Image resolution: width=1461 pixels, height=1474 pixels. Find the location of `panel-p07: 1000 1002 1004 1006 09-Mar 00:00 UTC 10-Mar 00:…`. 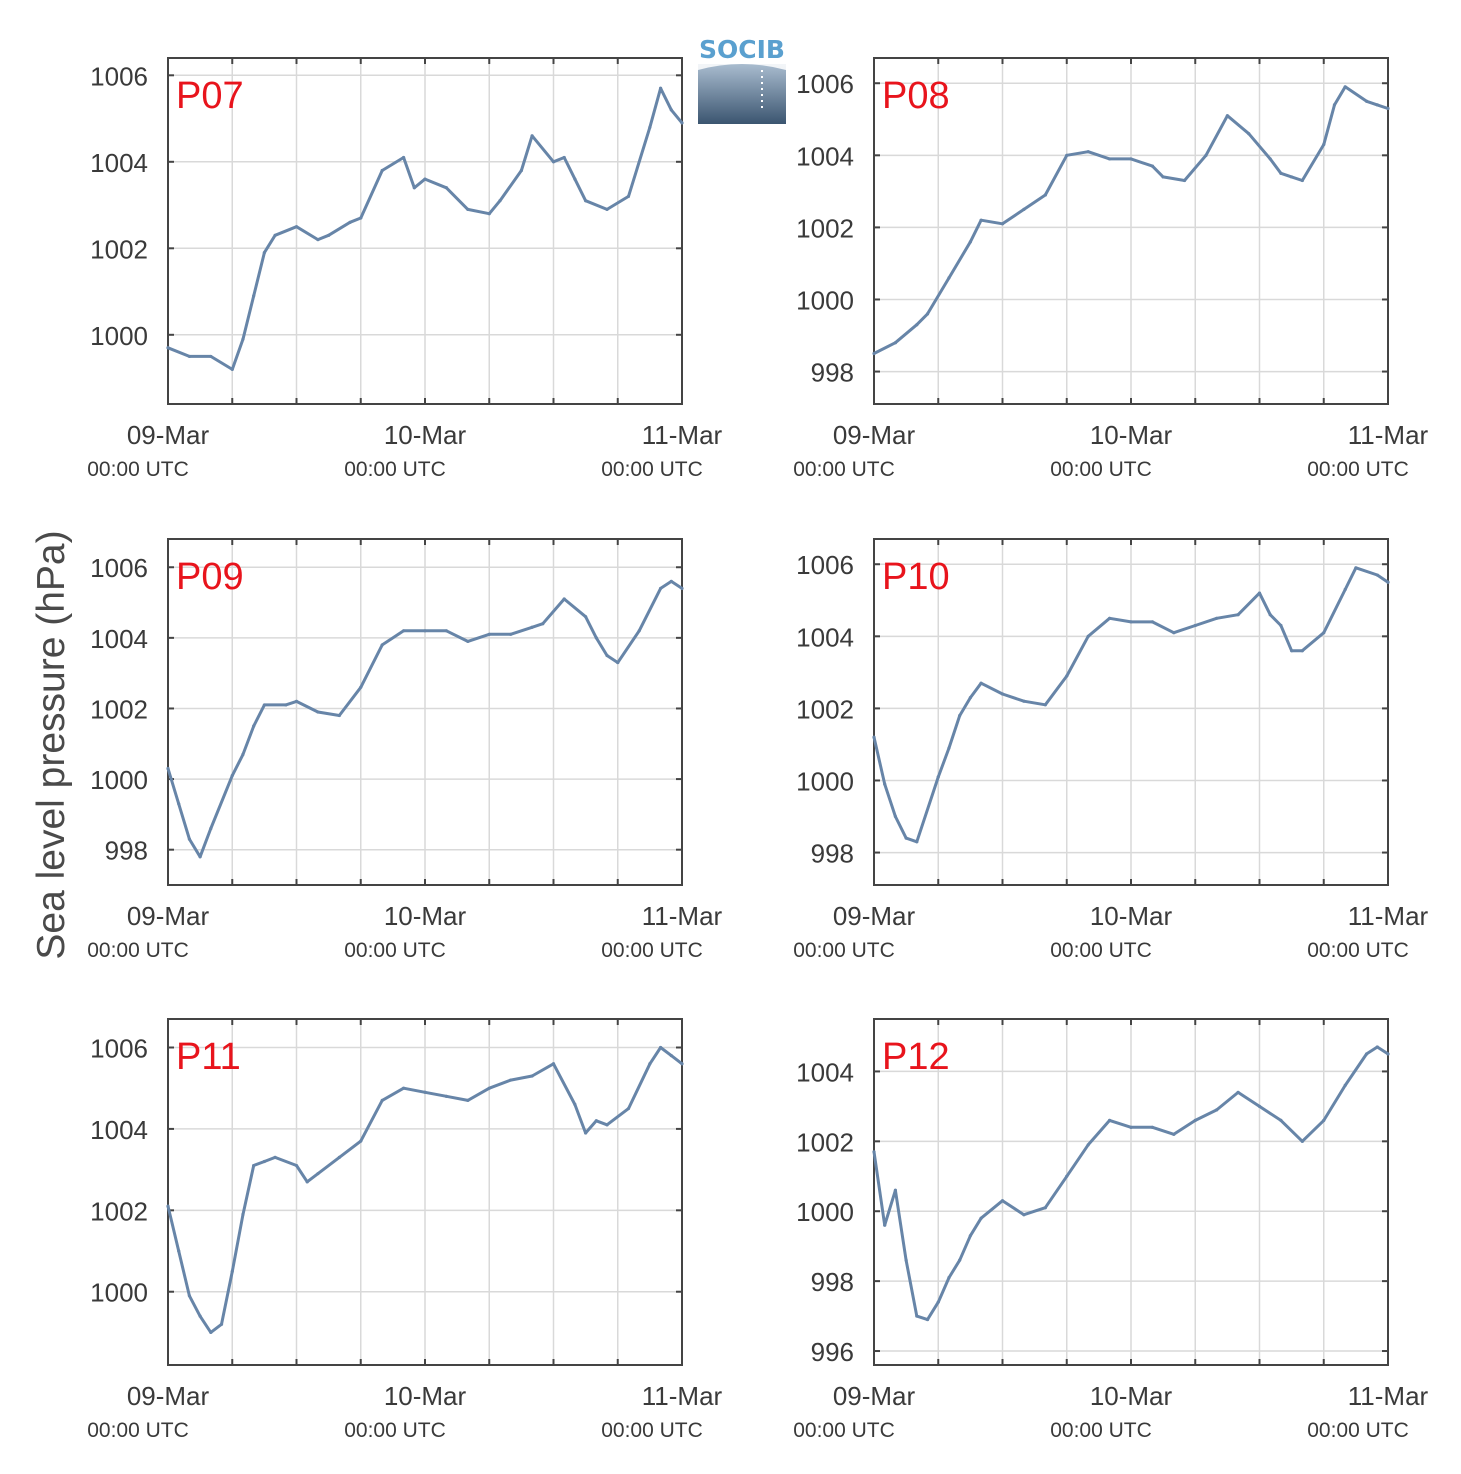

panel-p07: 1000 1002 1004 1006 09-Mar 00:00 UTC 10-Mar 00:… is located at coordinates (405, 269).